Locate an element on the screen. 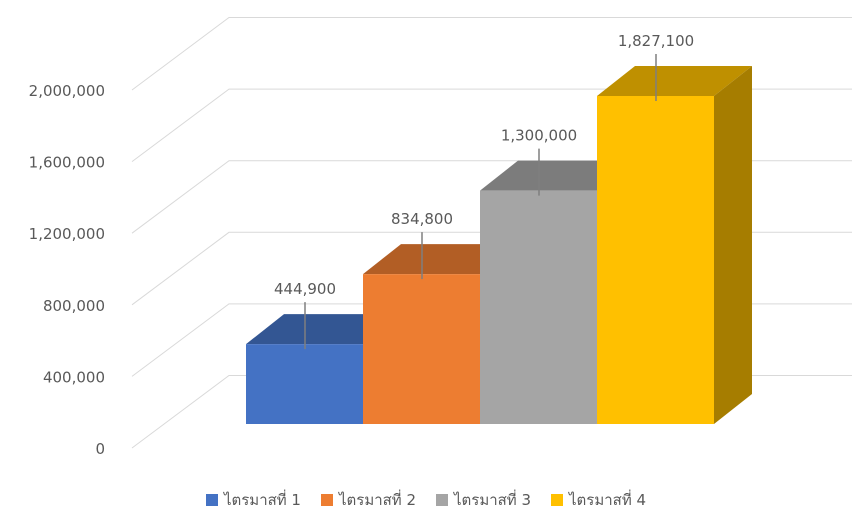 Image resolution: width=852 pixels, height=515 pixels. y-tick-label: 2,000,000 is located at coordinates (67, 91).